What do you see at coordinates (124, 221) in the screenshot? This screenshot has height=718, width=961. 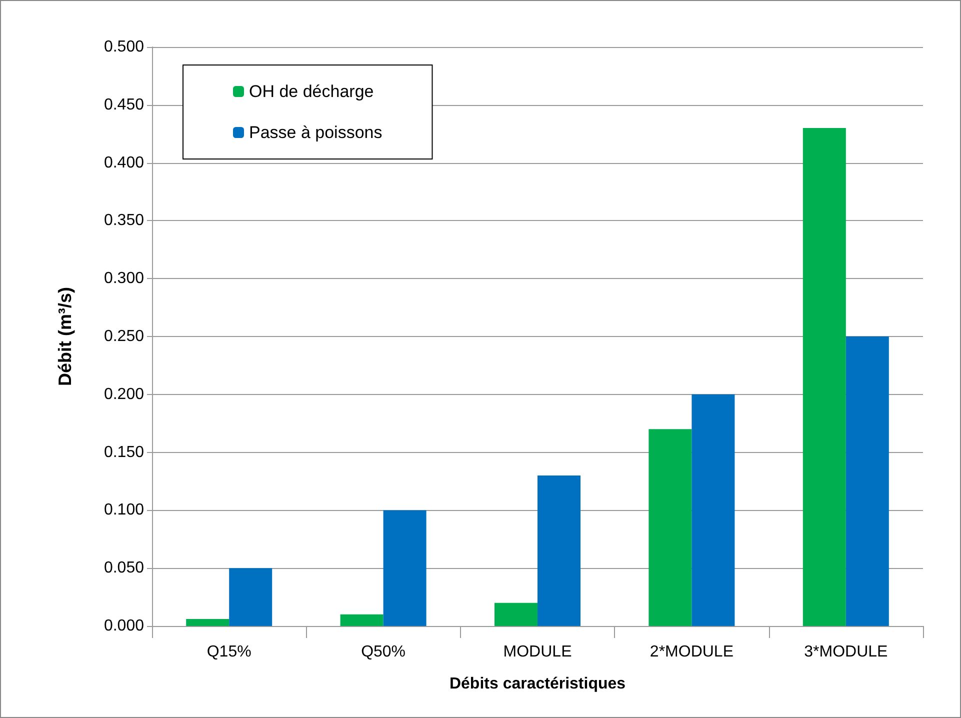 I see `y-tick-label: 0.350` at bounding box center [124, 221].